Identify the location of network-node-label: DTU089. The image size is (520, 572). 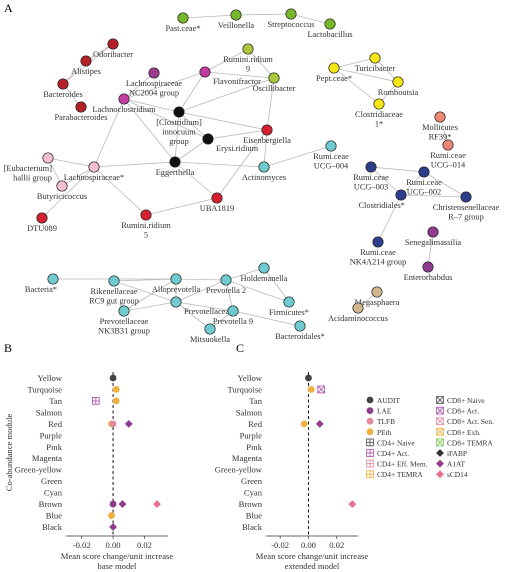
(42, 228).